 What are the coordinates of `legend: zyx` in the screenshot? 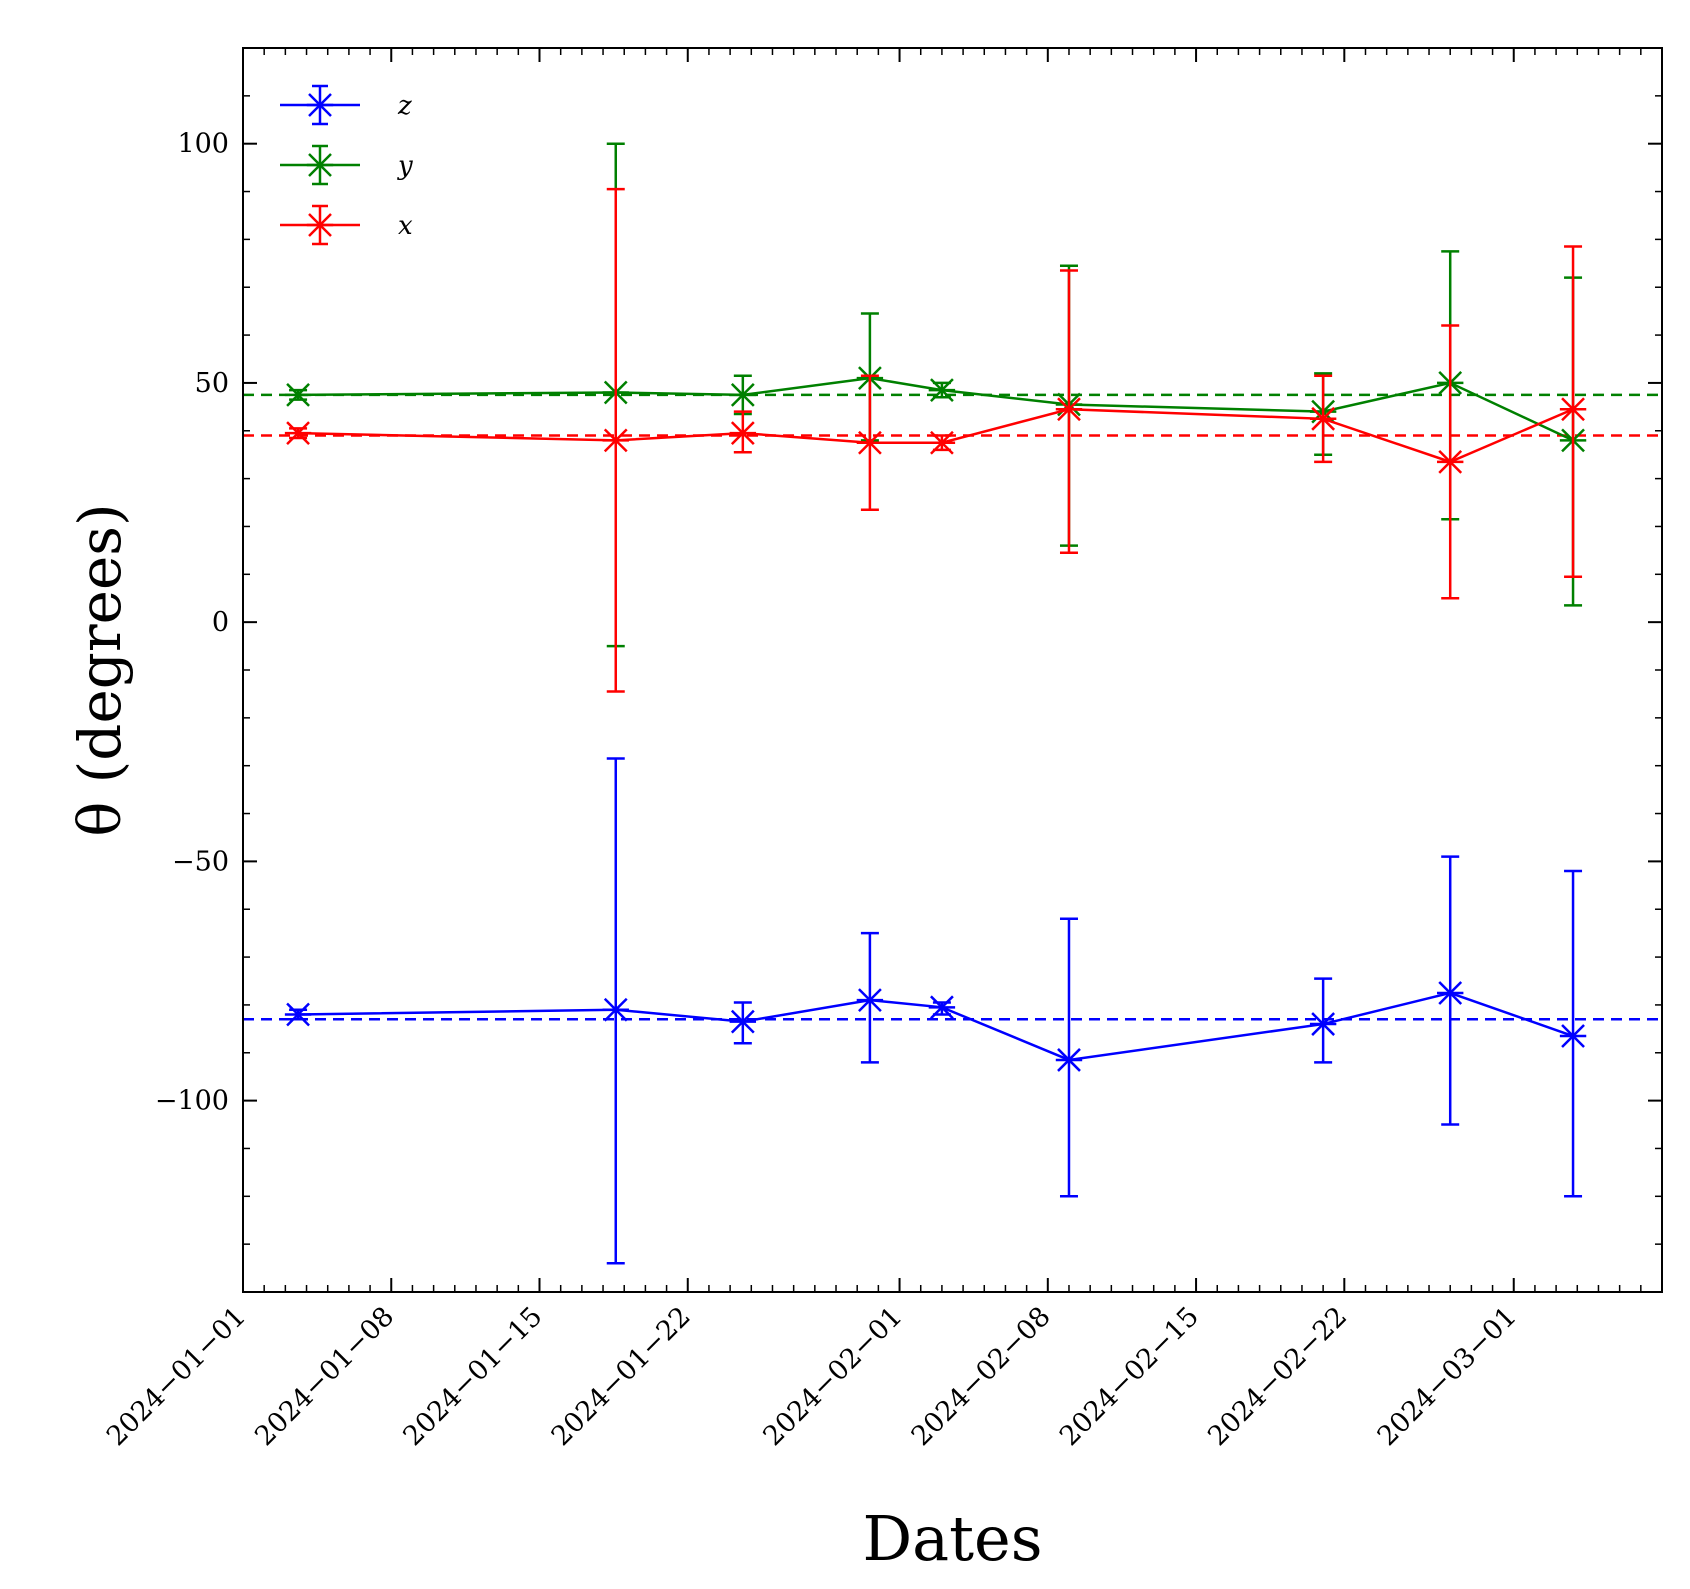 It's located at (346, 165).